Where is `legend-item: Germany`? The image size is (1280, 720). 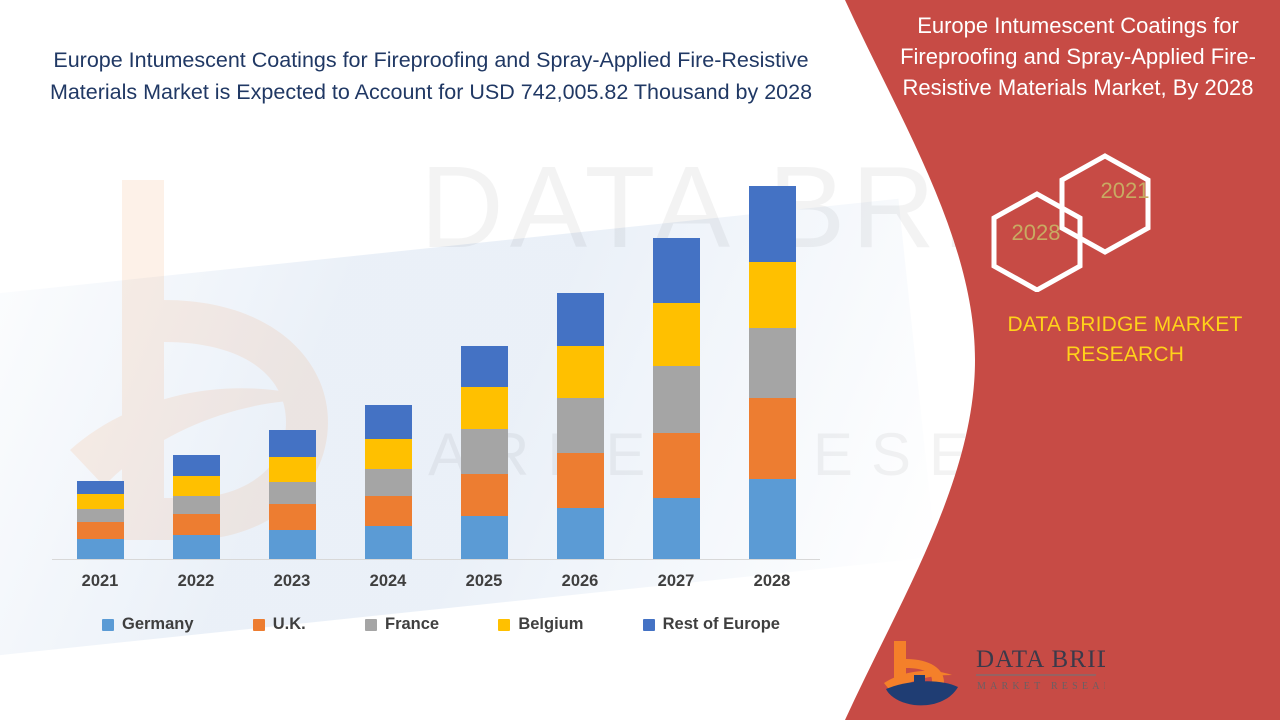
legend-item: Germany is located at coordinates (148, 624).